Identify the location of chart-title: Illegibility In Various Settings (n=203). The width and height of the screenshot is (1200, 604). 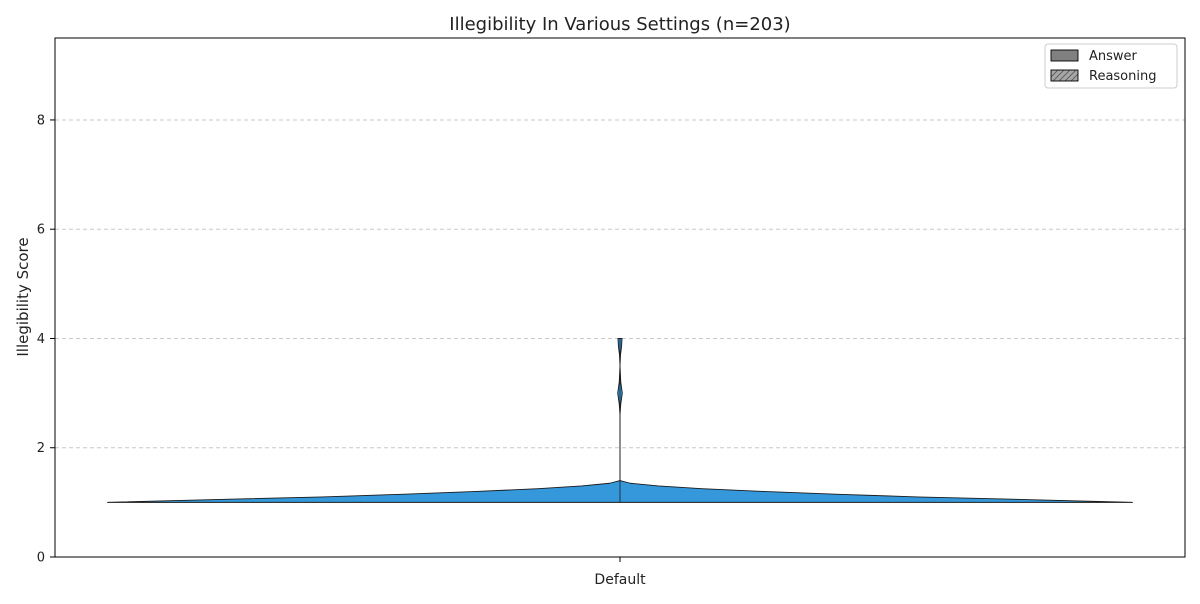
(619, 24).